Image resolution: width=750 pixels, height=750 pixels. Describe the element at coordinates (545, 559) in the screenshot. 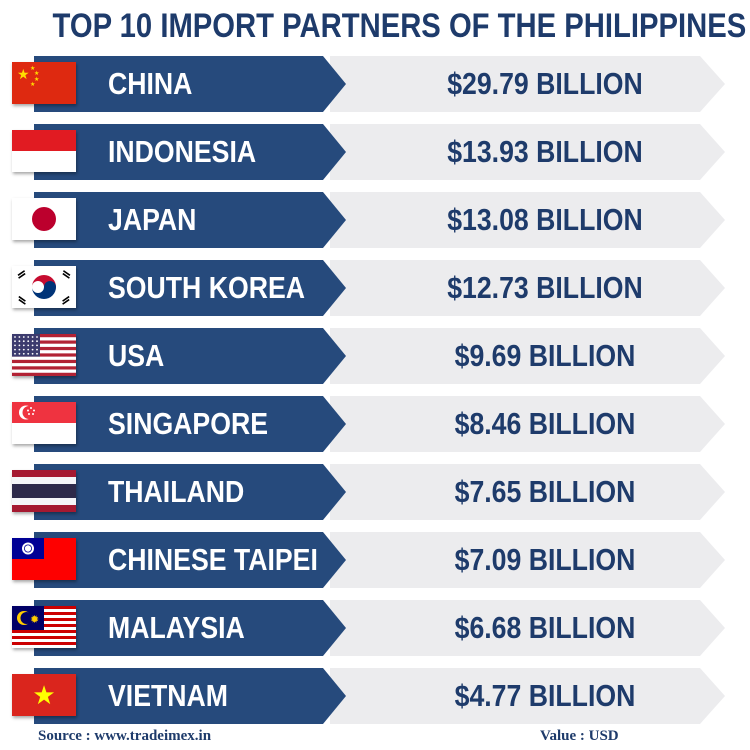

I see `value-label: $7.09 BILLION` at that location.